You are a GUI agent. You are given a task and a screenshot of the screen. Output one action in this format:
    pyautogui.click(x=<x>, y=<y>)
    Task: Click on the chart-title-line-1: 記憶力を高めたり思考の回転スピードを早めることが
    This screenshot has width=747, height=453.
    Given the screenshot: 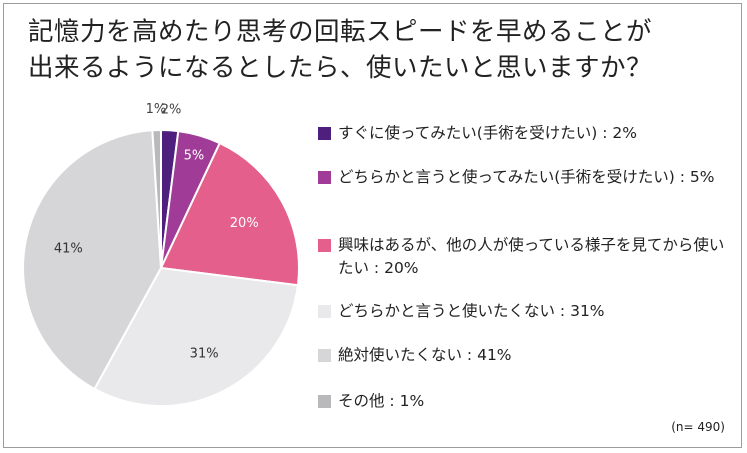 What is the action you would take?
    pyautogui.click(x=340, y=32)
    